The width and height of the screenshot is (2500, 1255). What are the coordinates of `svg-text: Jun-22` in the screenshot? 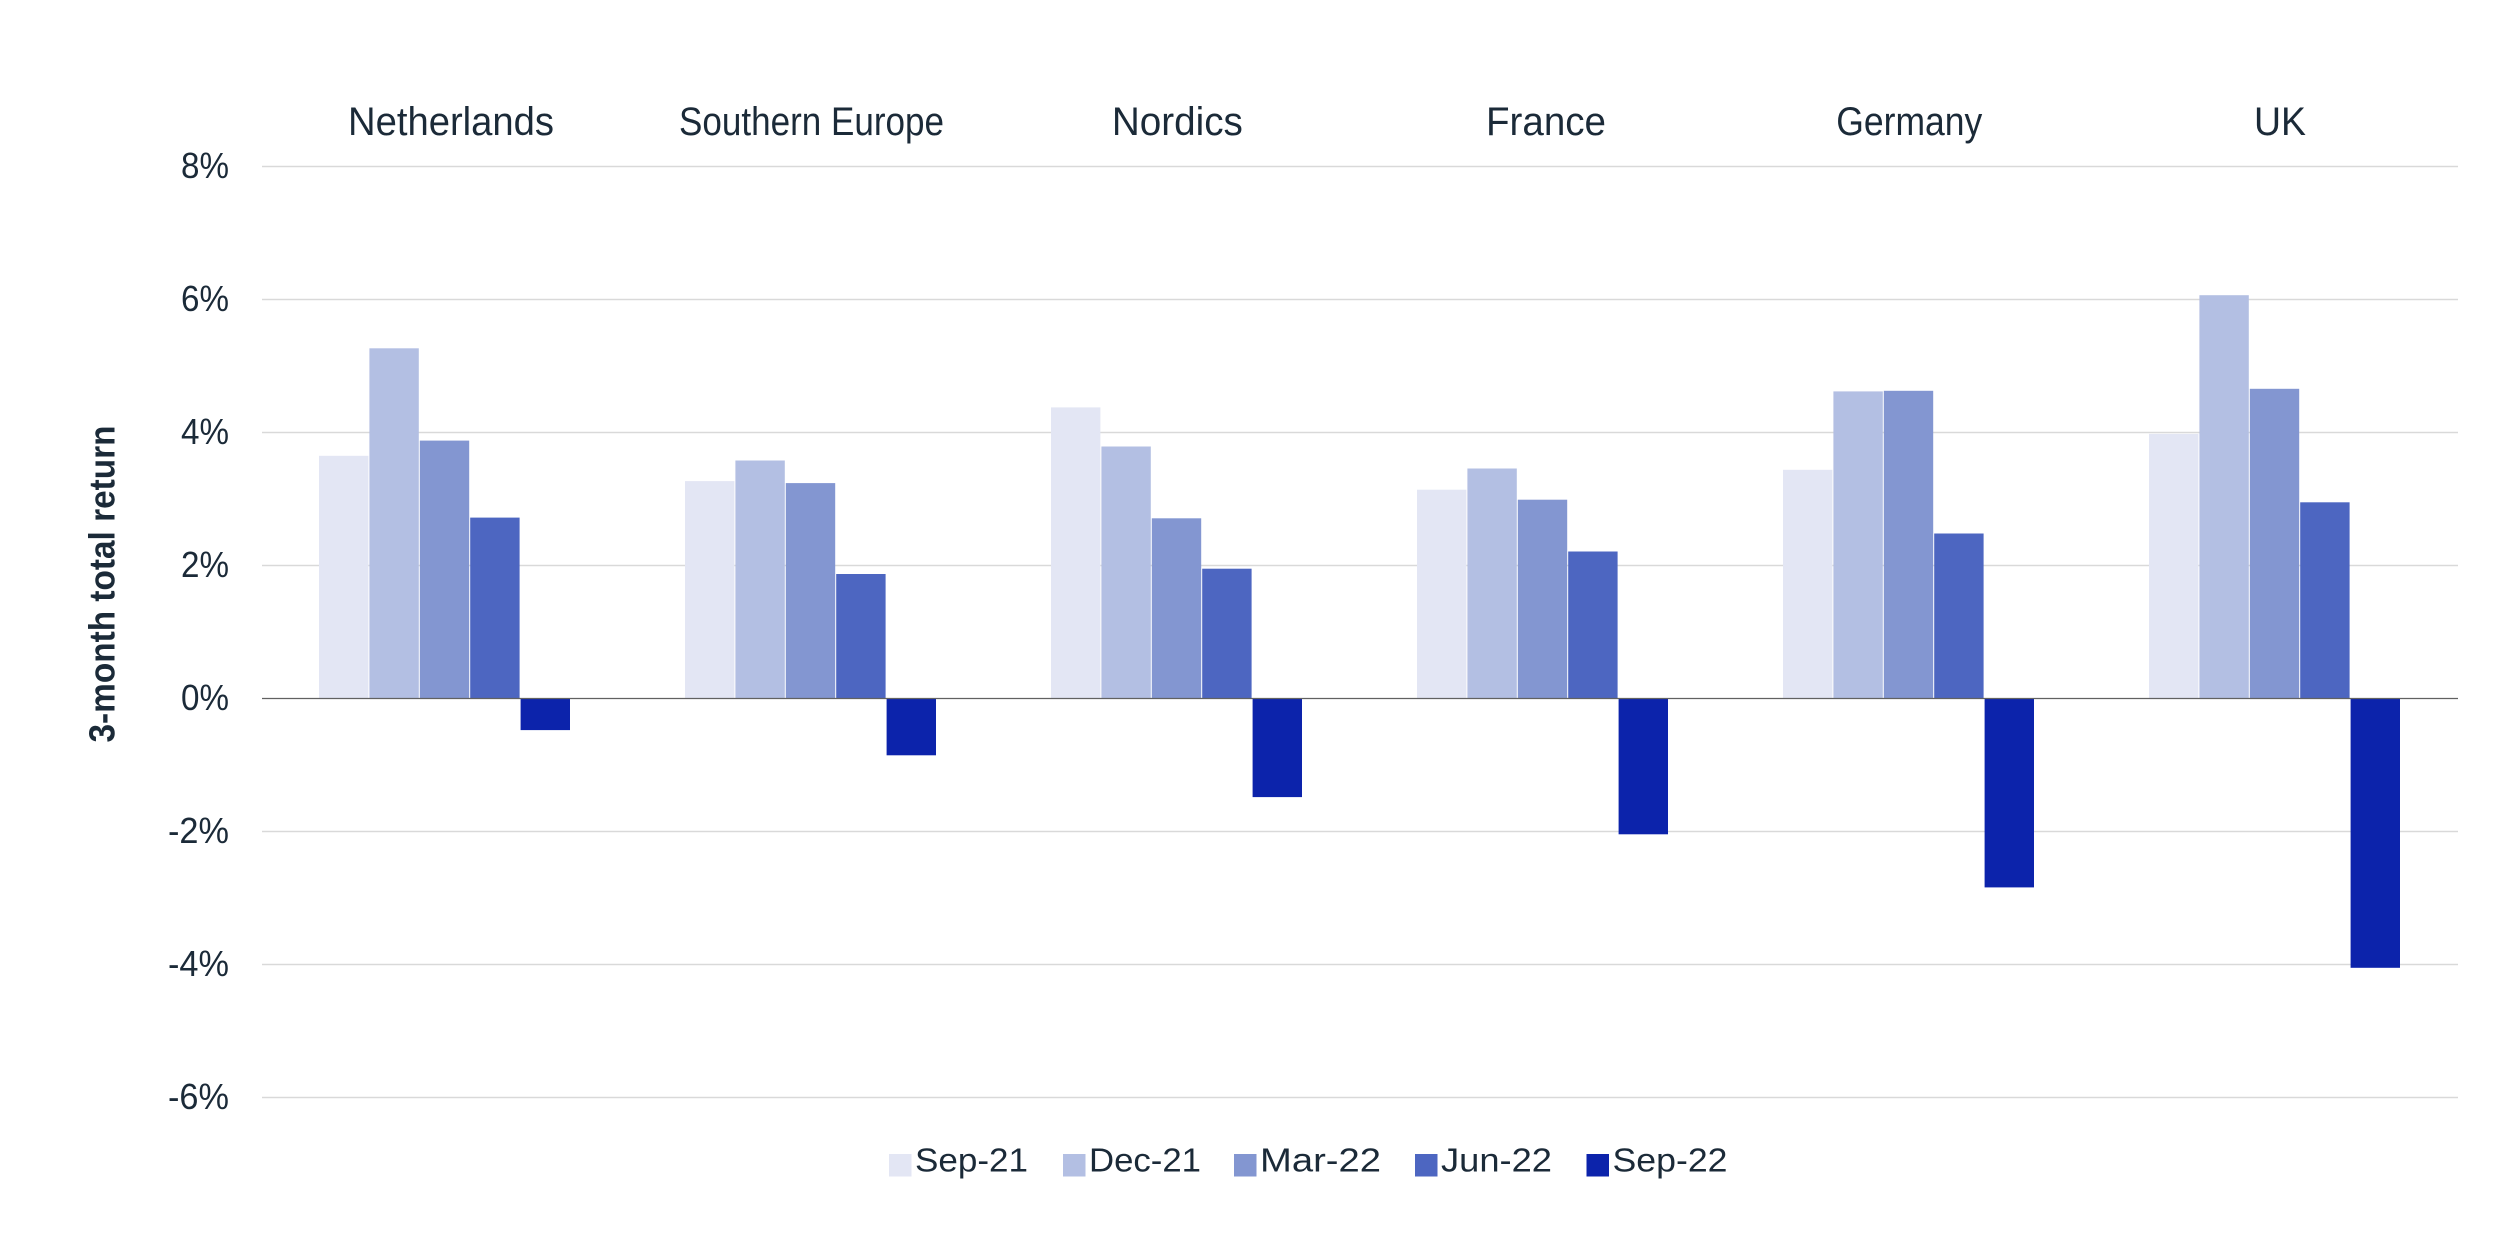 It's located at (1496, 1160).